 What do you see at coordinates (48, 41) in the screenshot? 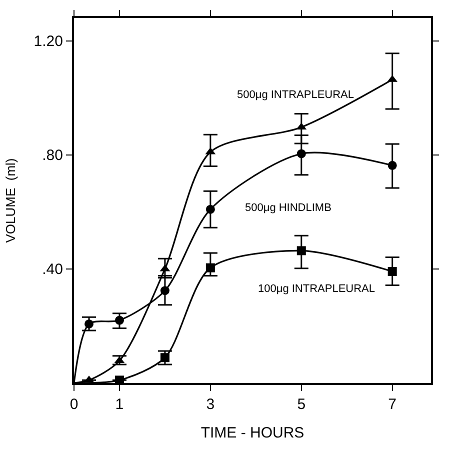
I see `y-tick-label: 1.20` at bounding box center [48, 41].